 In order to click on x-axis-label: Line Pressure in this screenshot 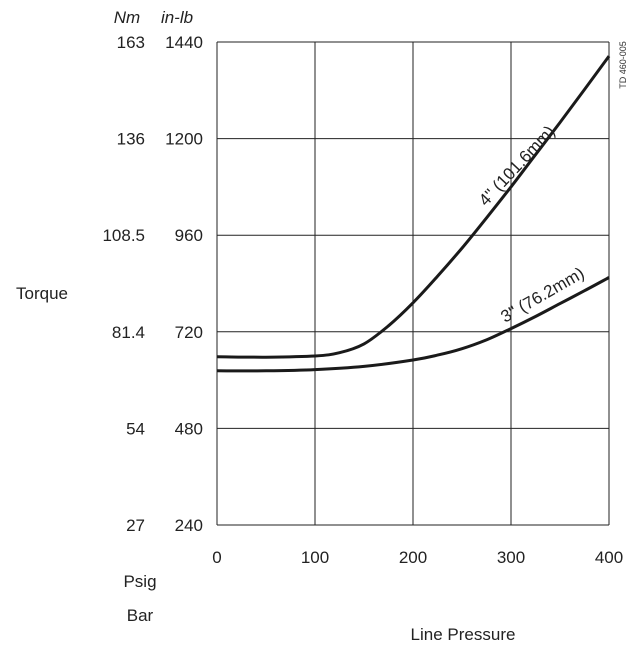, I will do `click(463, 634)`.